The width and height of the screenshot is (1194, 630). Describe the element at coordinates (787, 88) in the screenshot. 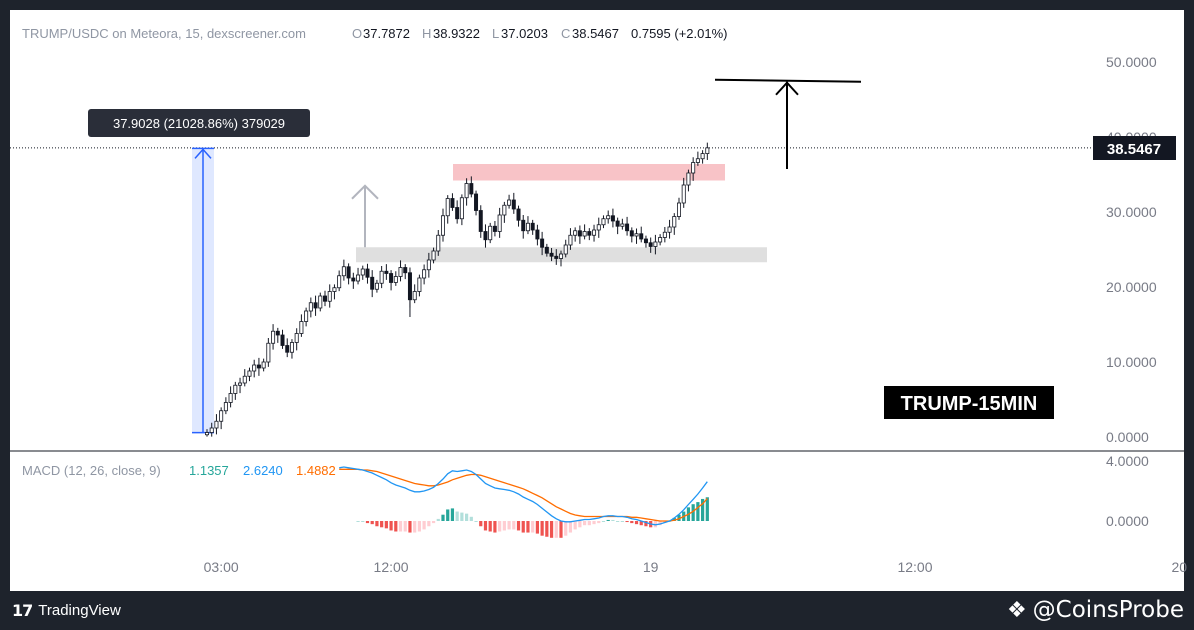

I see `target-arrow-head` at that location.